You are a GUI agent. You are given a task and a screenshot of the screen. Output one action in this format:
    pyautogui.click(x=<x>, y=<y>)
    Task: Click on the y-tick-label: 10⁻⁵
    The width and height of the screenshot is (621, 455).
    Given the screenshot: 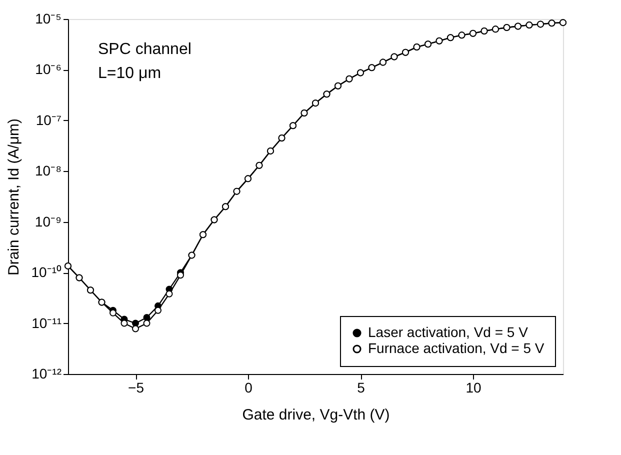 What is the action you would take?
    pyautogui.click(x=48, y=18)
    